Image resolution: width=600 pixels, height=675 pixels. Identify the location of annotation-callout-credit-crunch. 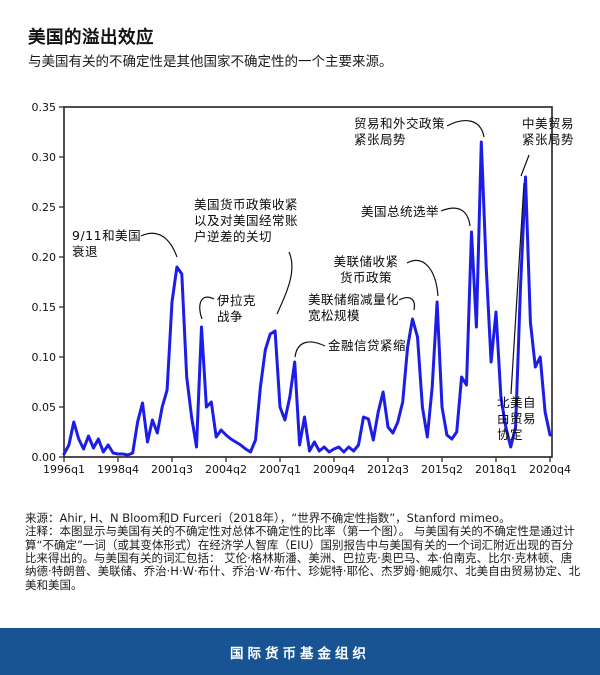
(310, 349).